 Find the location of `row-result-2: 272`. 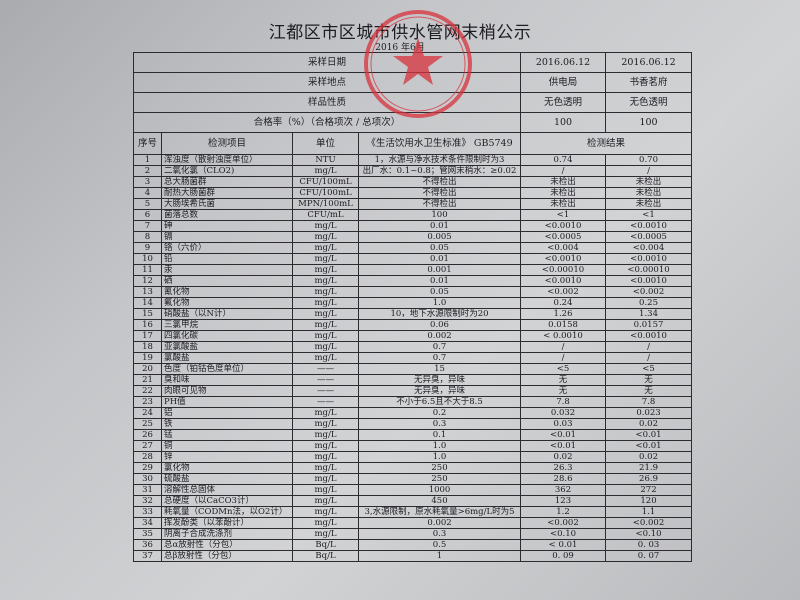

row-result-2: 272 is located at coordinates (649, 490).